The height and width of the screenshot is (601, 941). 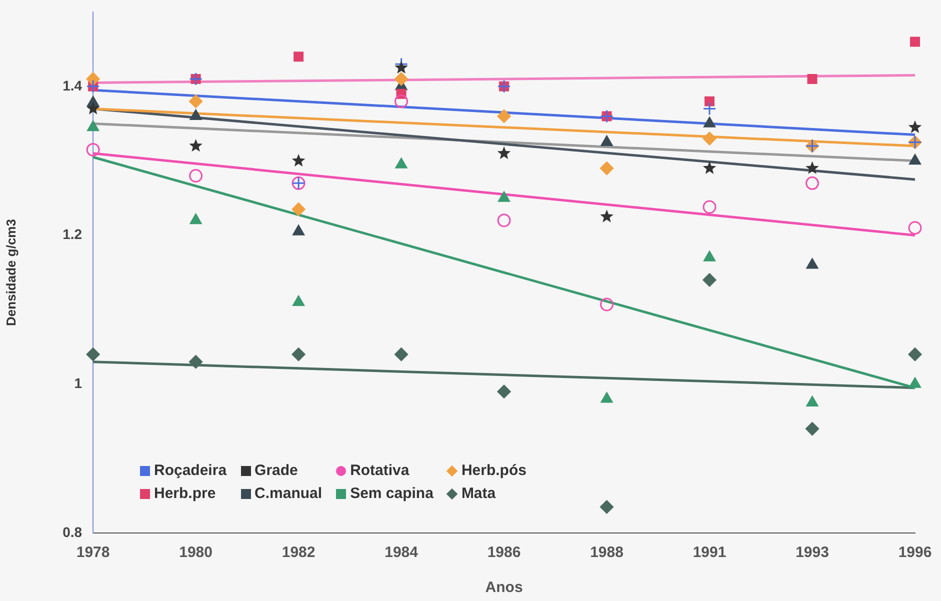 What do you see at coordinates (72, 85) in the screenshot?
I see `y-tick-label: 1.4` at bounding box center [72, 85].